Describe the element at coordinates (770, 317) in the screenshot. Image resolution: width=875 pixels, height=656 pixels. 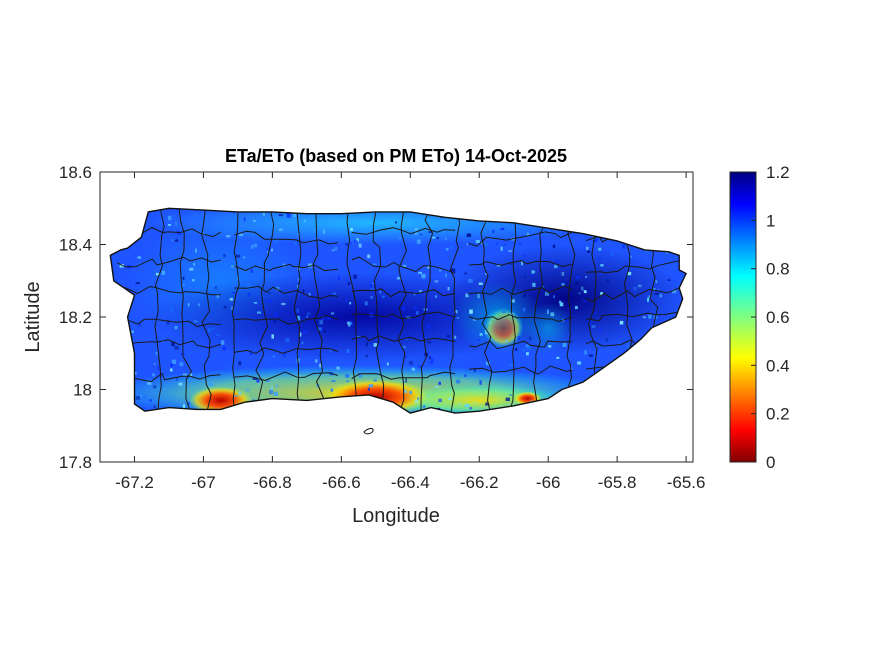
I see `colorbar-ticks: 0 0.2 0.4 0.6 0.8 1 1.2` at that location.